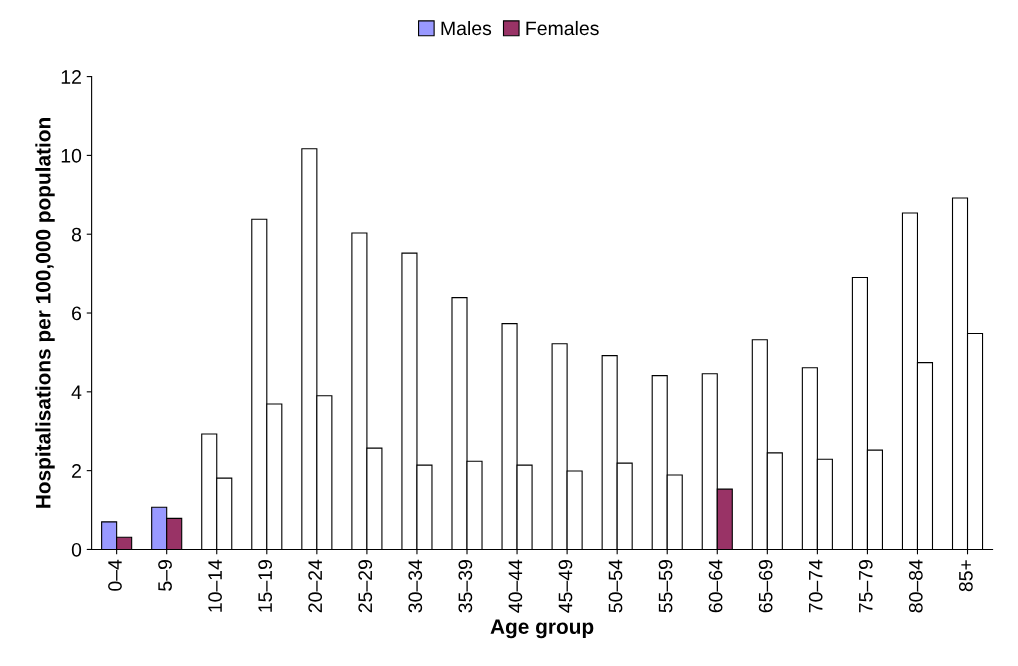  Describe the element at coordinates (76, 392) in the screenshot. I see `y-tick-label: 4` at that location.